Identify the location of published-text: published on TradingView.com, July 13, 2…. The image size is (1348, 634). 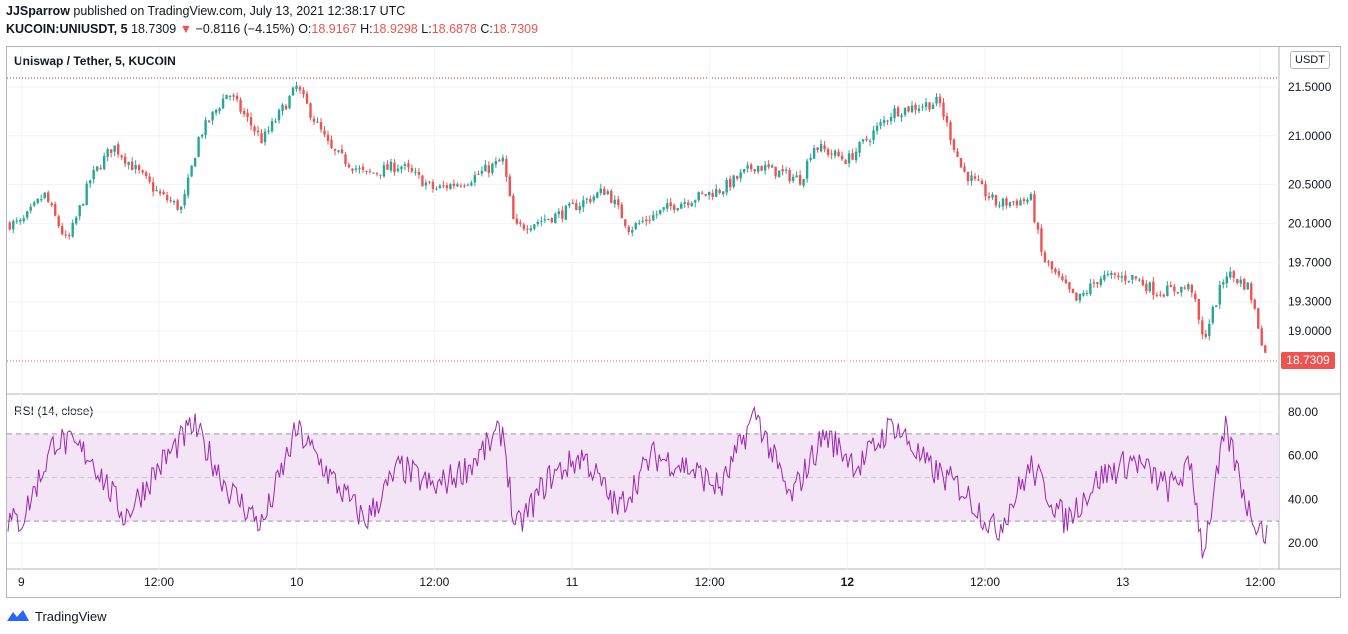
(239, 11).